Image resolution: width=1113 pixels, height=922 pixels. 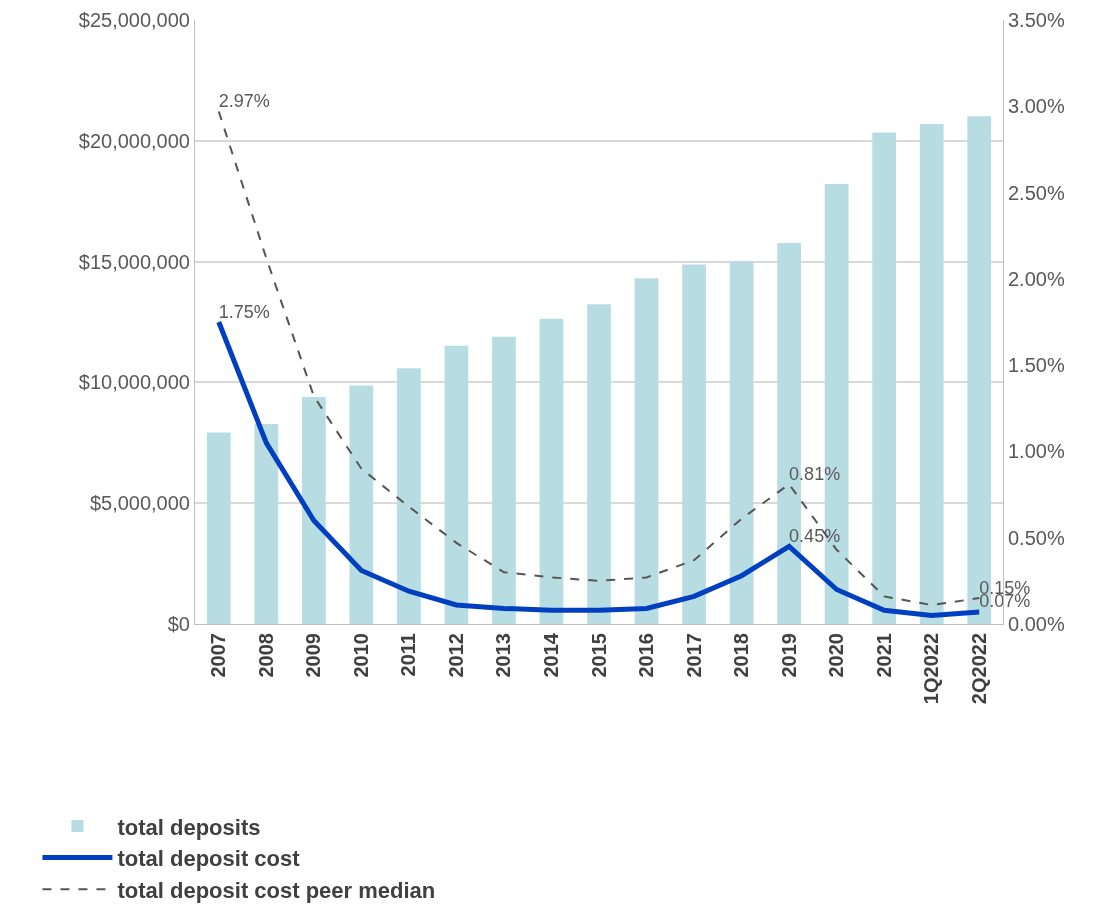 I want to click on x-tick-label: 2018, so click(x=741, y=655).